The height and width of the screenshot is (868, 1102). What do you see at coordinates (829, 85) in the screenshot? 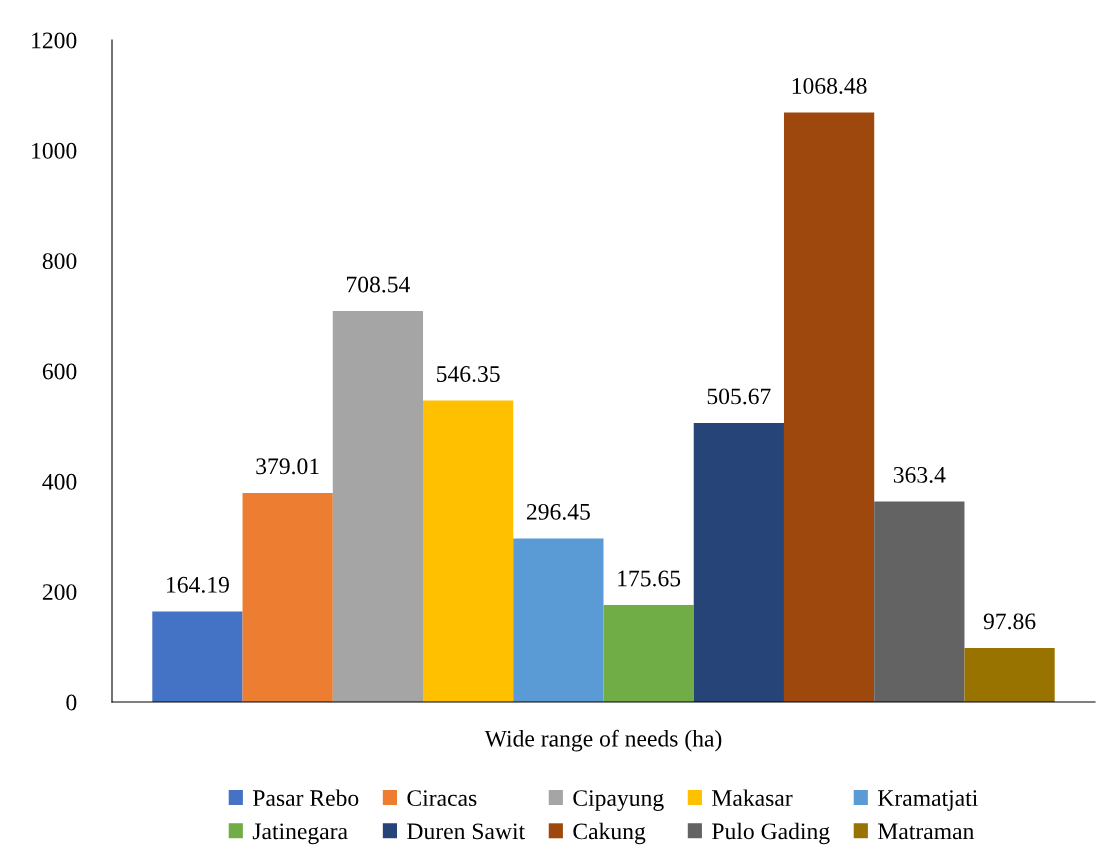
I see `data-label: 1068.48` at bounding box center [829, 85].